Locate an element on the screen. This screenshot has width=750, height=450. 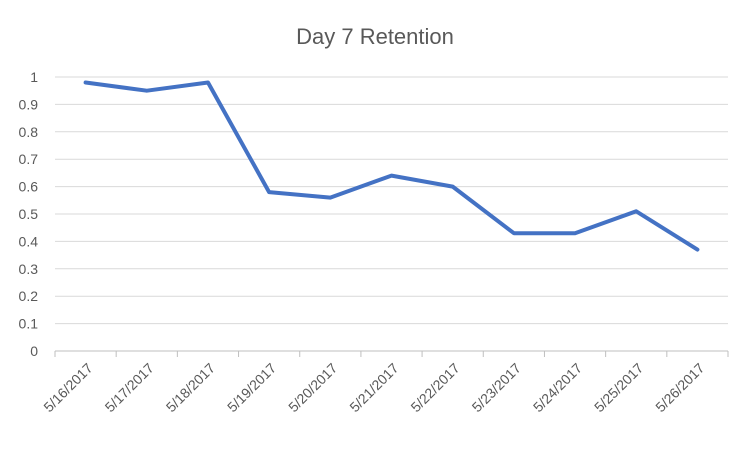
x-tick-label: 5/17/2017 is located at coordinates (130, 388).